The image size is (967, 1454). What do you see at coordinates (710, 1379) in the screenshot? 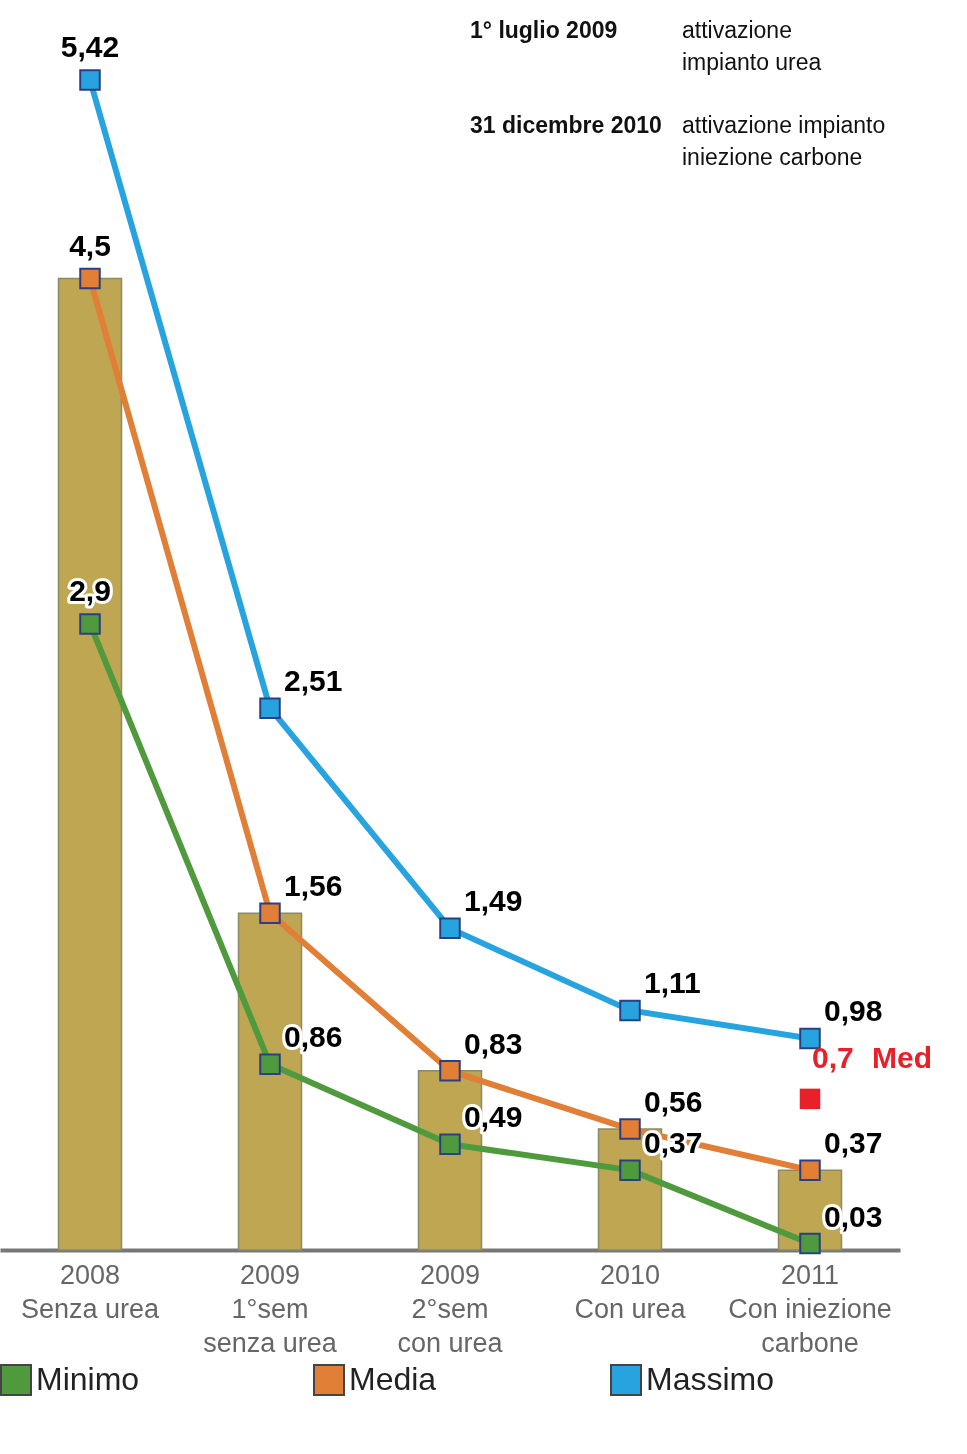
I see `legend-label: Massimo` at bounding box center [710, 1379].